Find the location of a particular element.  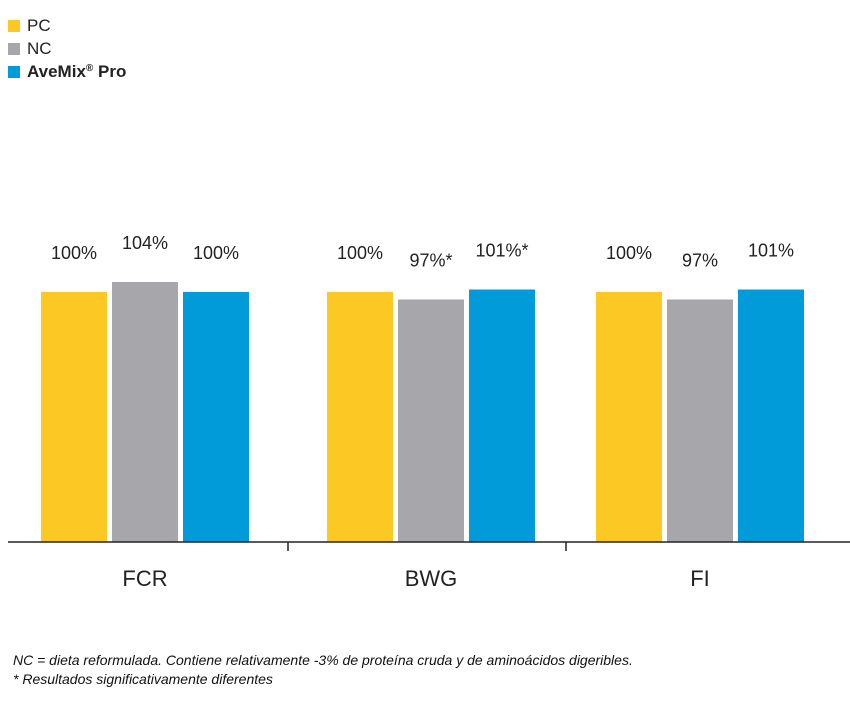

data-label-bwg-avemix: 101%* is located at coordinates (501, 251).